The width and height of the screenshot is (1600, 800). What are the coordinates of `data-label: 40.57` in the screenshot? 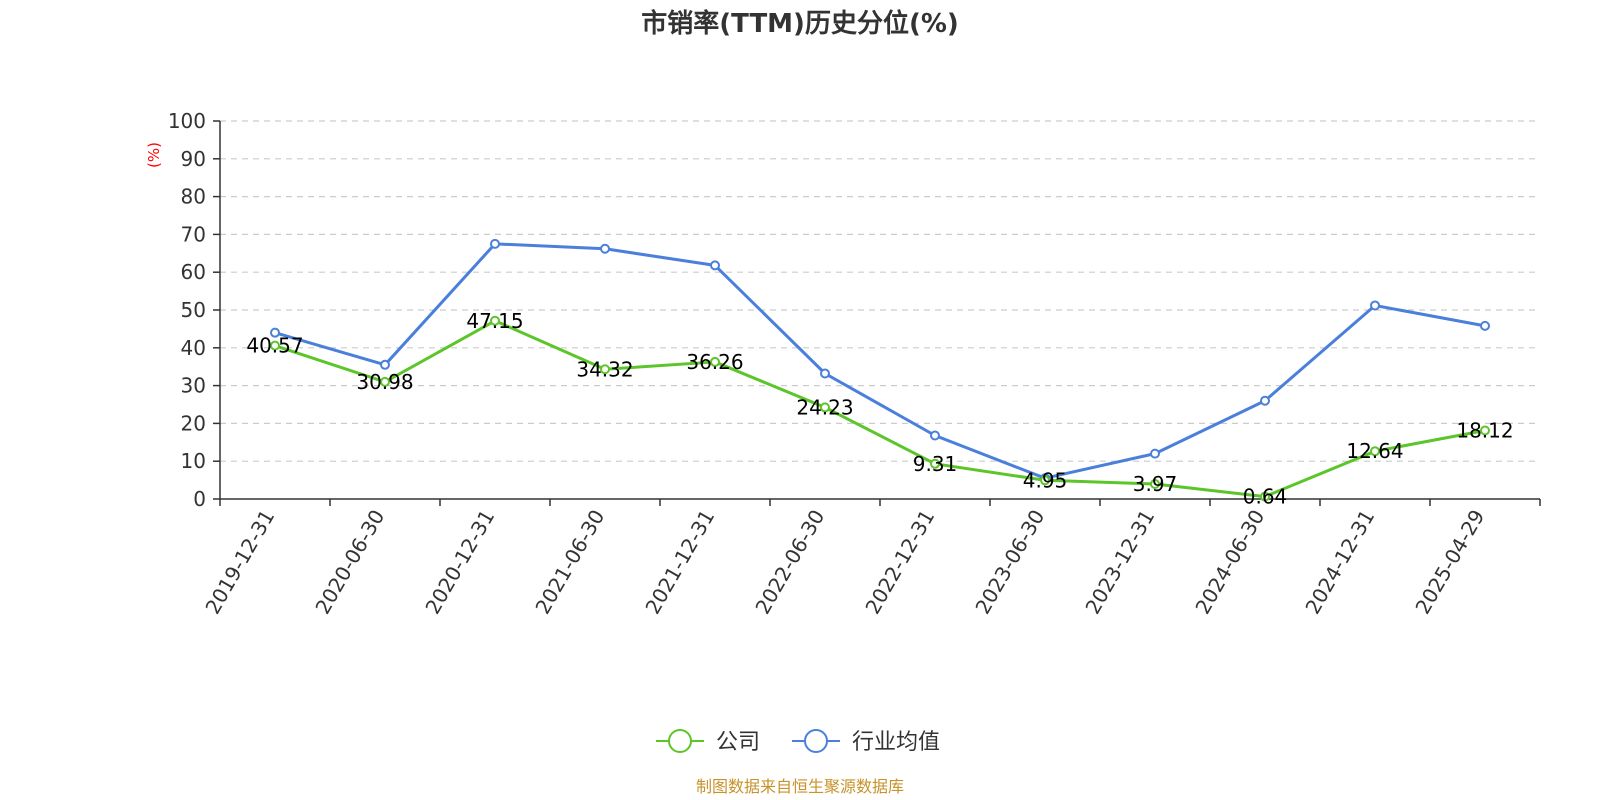 It's located at (274, 346).